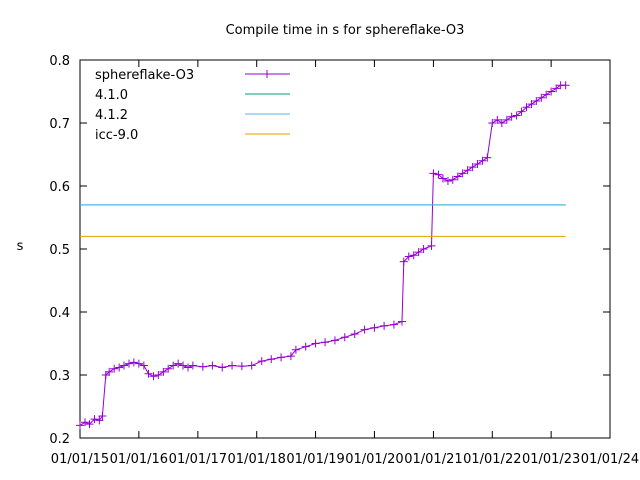 This screenshot has height=480, width=640. I want to click on x-tick-label: 01/01/21, so click(433, 459).